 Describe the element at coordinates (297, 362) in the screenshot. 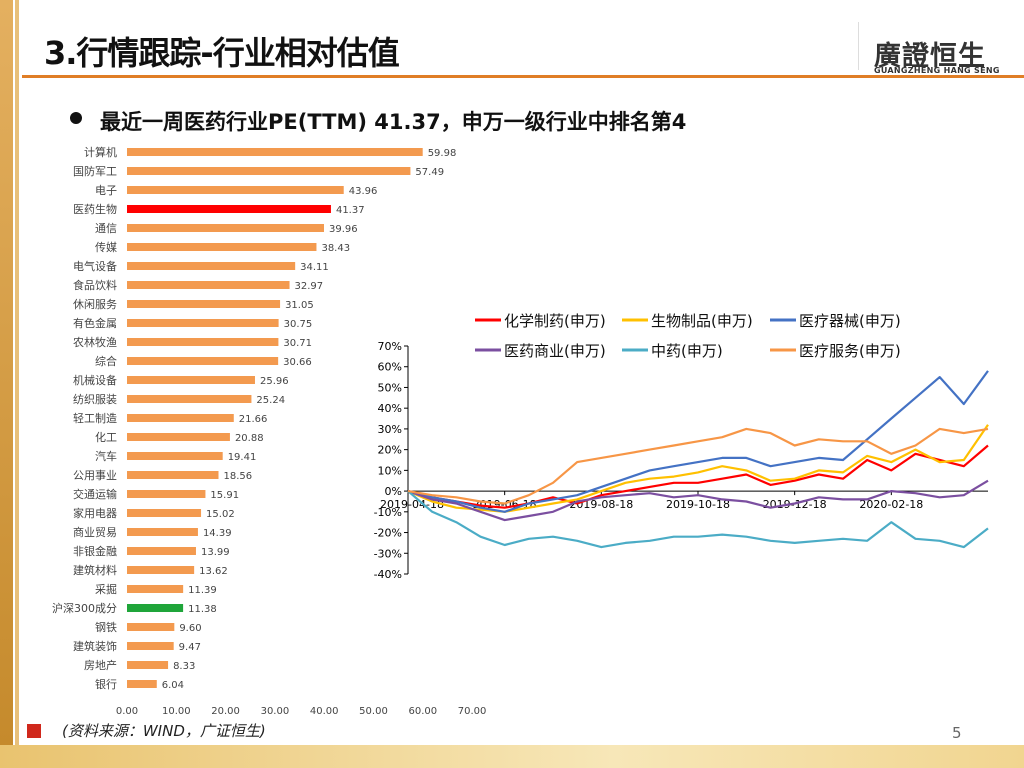

I see `value-label: 30.66` at that location.